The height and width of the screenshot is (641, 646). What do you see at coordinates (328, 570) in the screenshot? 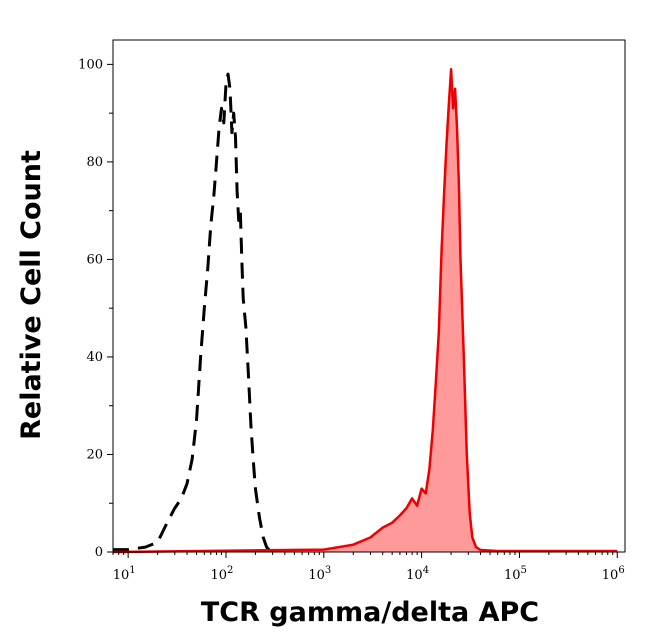
I see `x-tick-exponent: 3` at bounding box center [328, 570].